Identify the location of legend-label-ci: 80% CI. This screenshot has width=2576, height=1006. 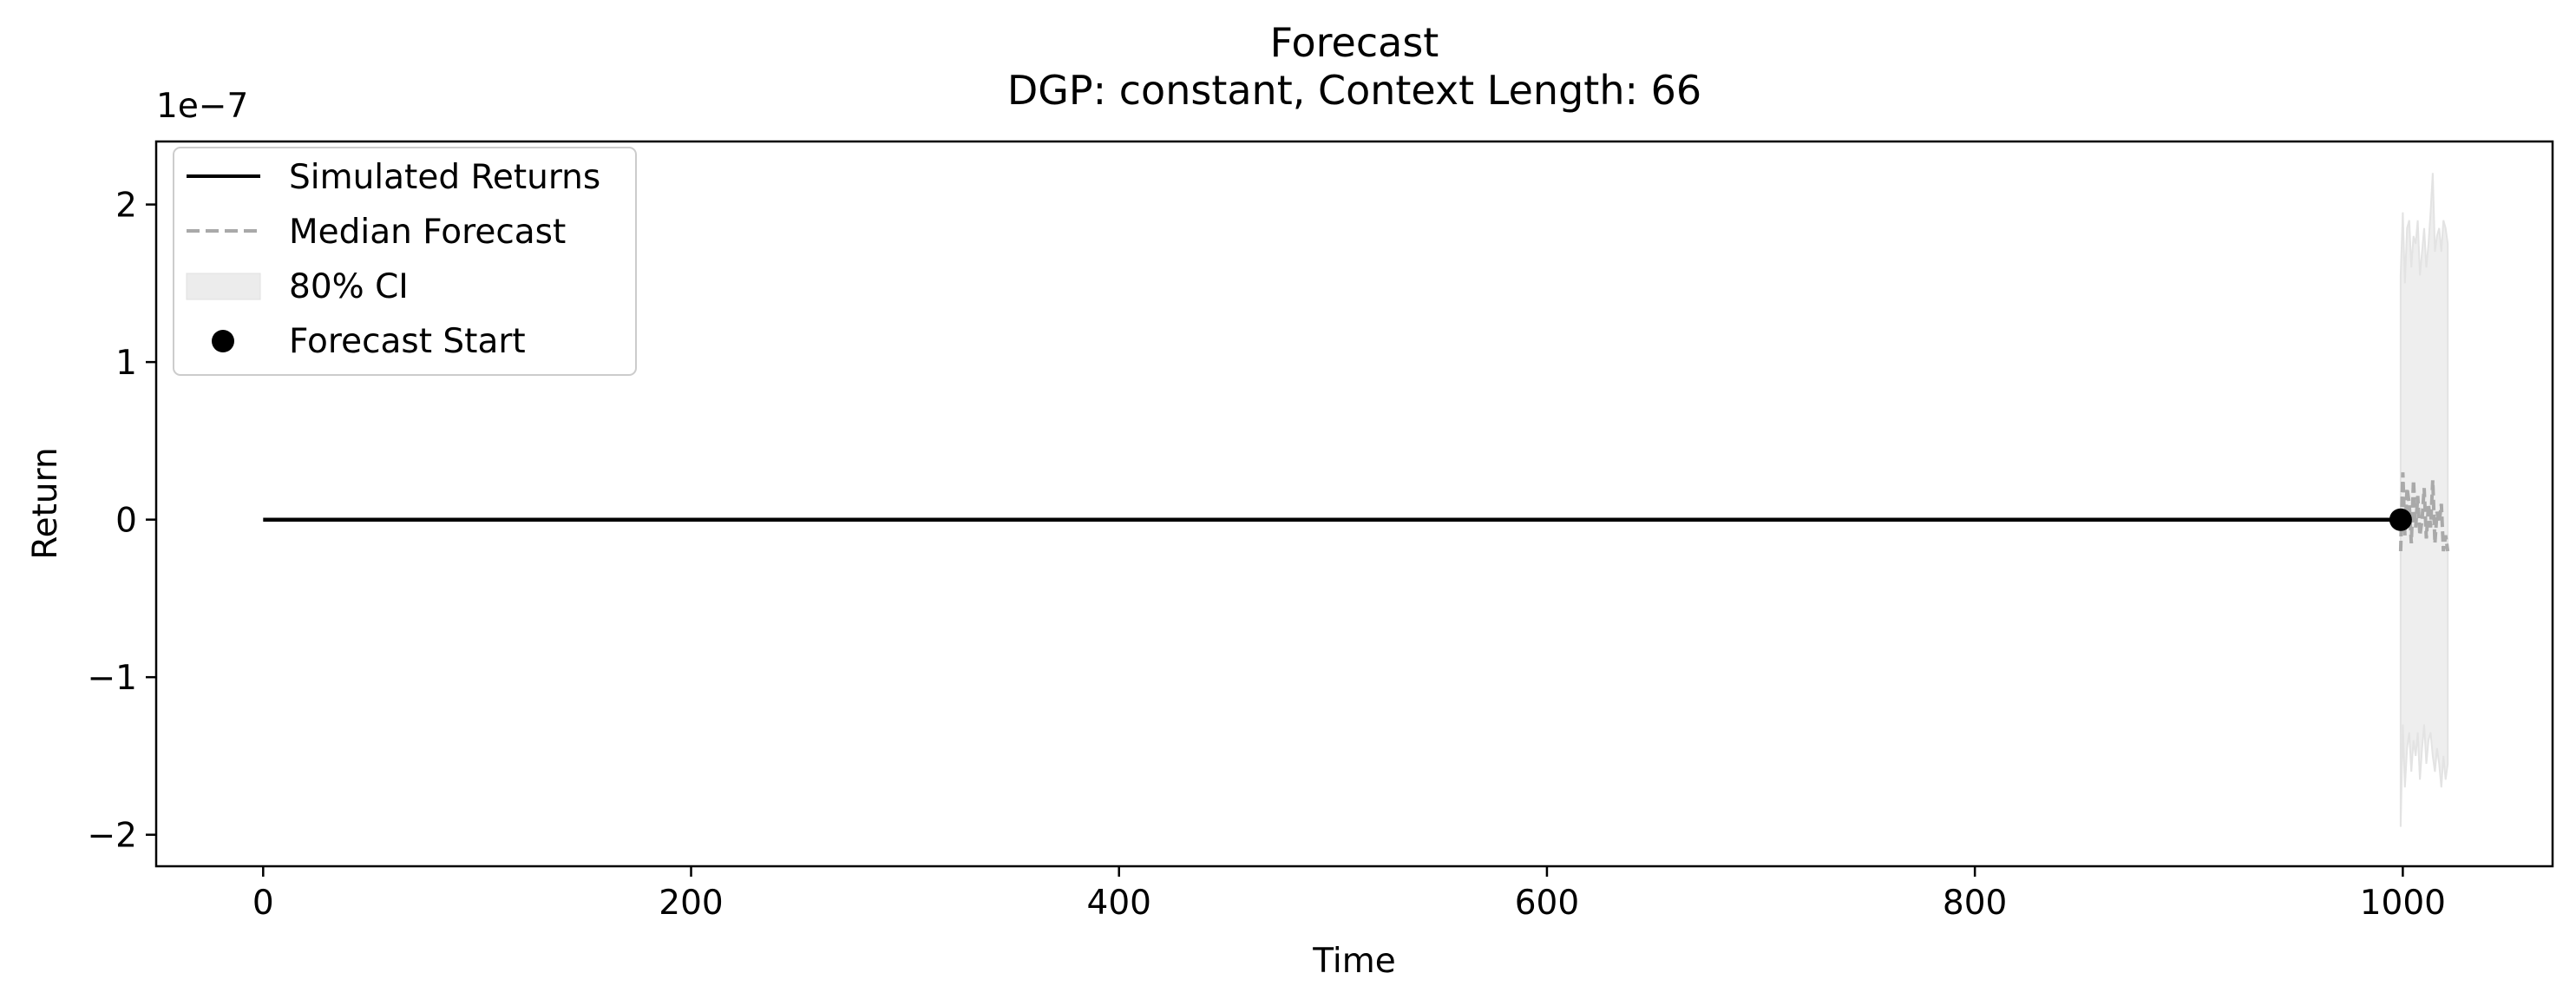
(349, 286).